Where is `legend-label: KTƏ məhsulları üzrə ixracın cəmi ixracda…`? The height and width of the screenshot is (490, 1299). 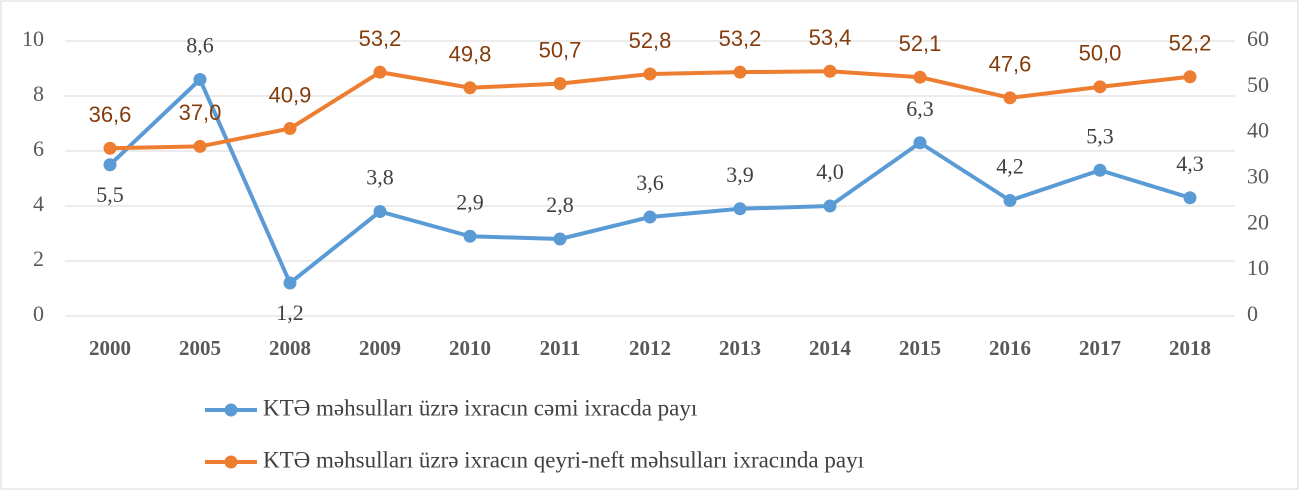
legend-label: KTƏ məhsulları üzrə ixracın cəmi ixracda… is located at coordinates (480, 407).